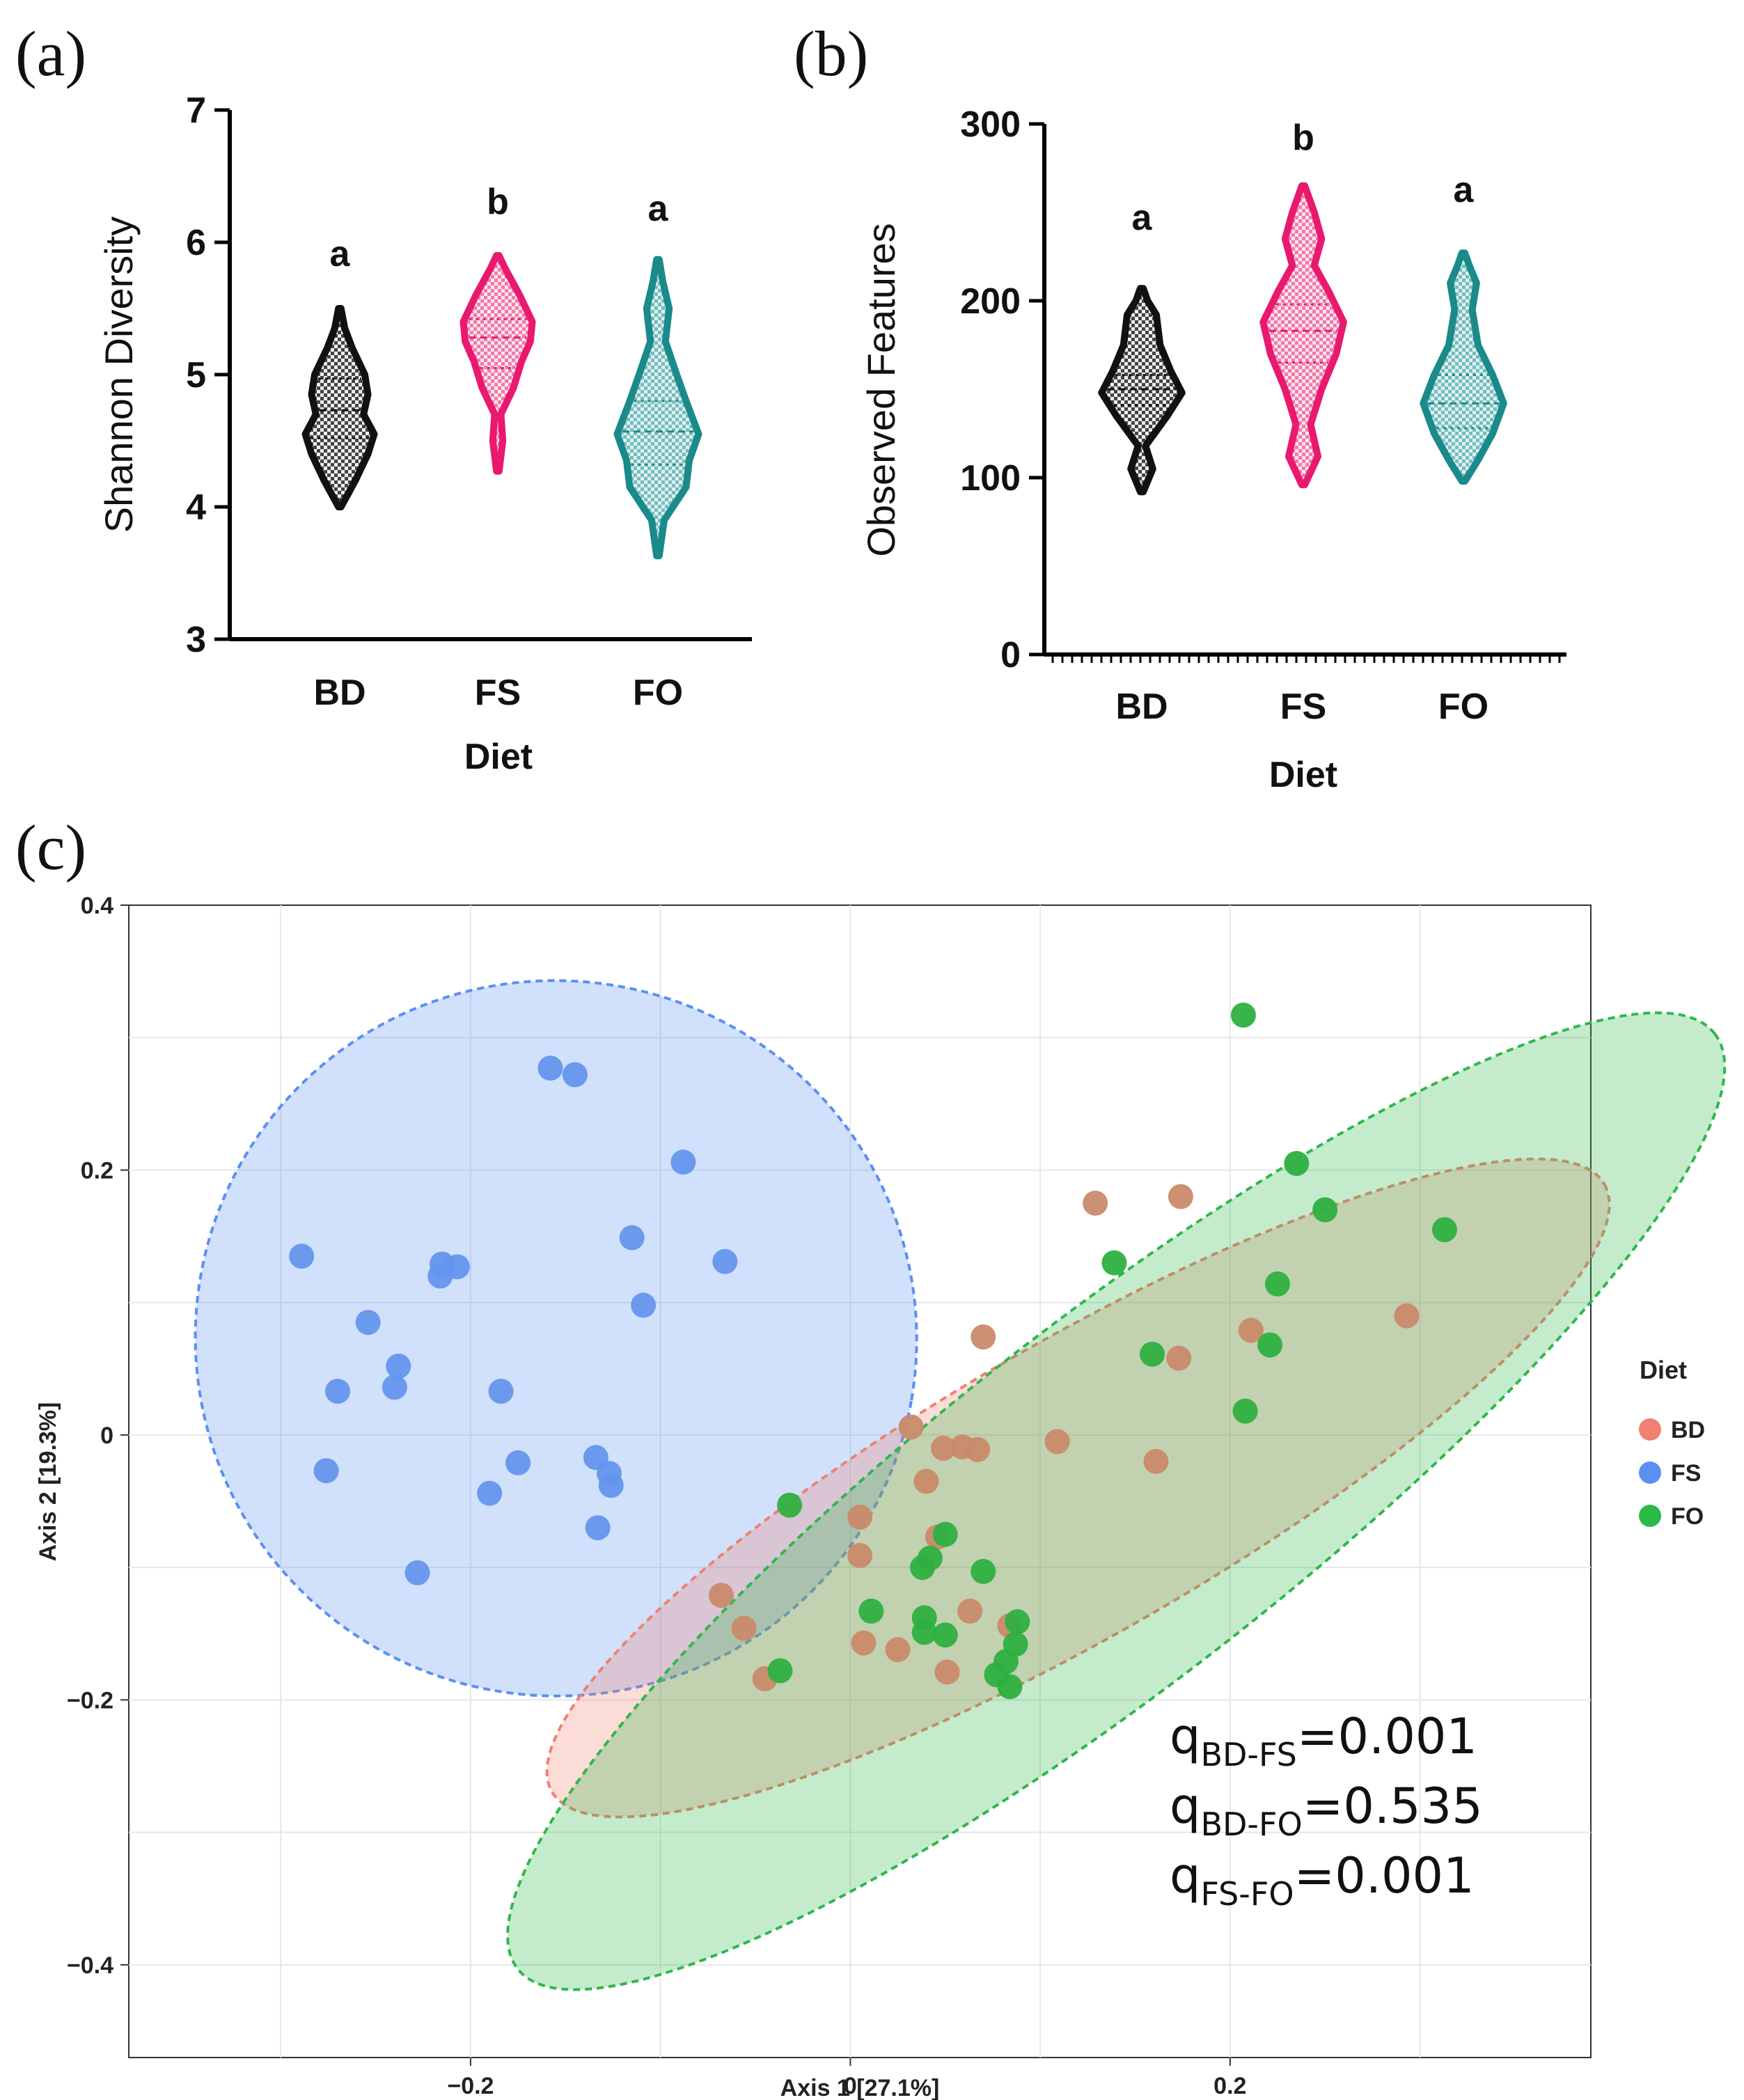 The height and width of the screenshot is (2100, 1744). What do you see at coordinates (1650, 1473) in the screenshot?
I see `legend-swatch-fs` at bounding box center [1650, 1473].